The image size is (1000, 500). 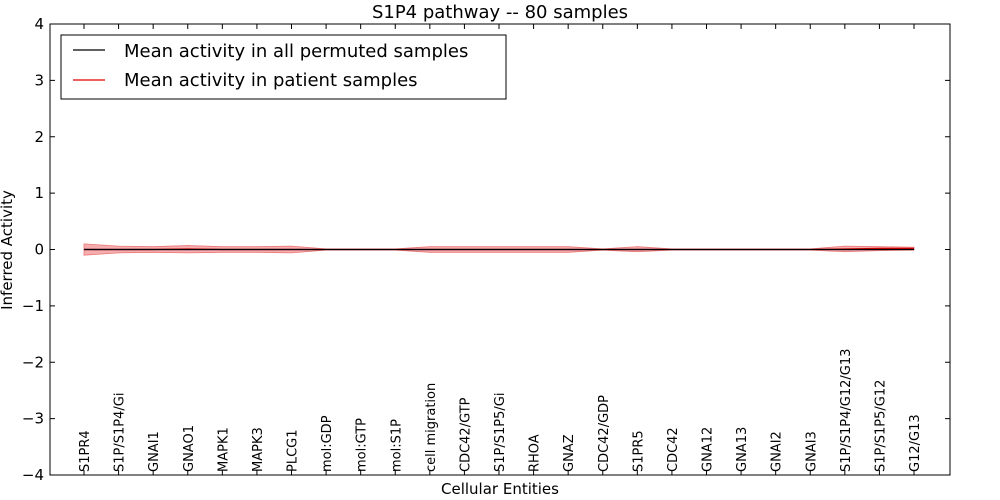 What do you see at coordinates (742, 449) in the screenshot?
I see `x-tick-label: GNA13` at bounding box center [742, 449].